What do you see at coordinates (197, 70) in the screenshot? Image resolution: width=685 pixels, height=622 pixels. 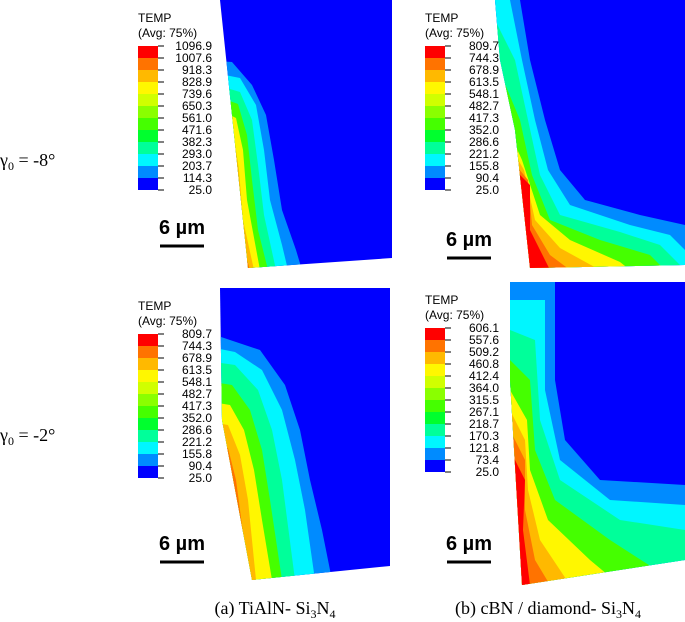 I see `legend-value: 918.3` at bounding box center [197, 70].